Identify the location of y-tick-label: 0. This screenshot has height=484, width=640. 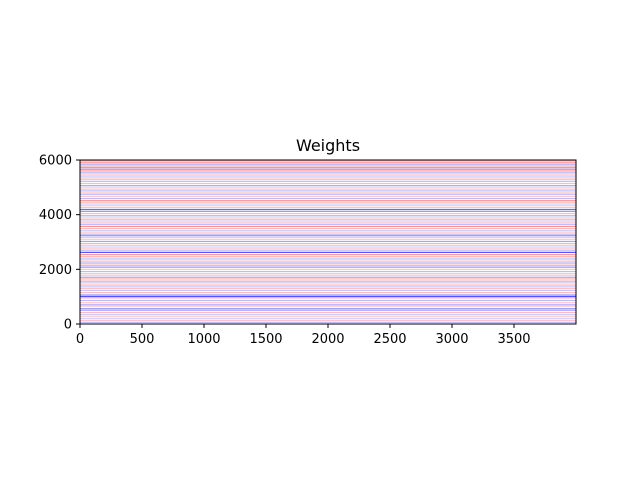
(68, 325).